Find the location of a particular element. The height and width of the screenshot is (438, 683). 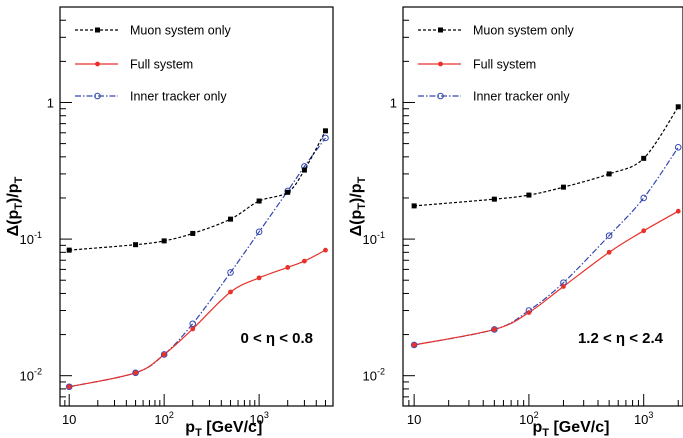

y-tick-label: 10⁻¹ is located at coordinates (374, 238).